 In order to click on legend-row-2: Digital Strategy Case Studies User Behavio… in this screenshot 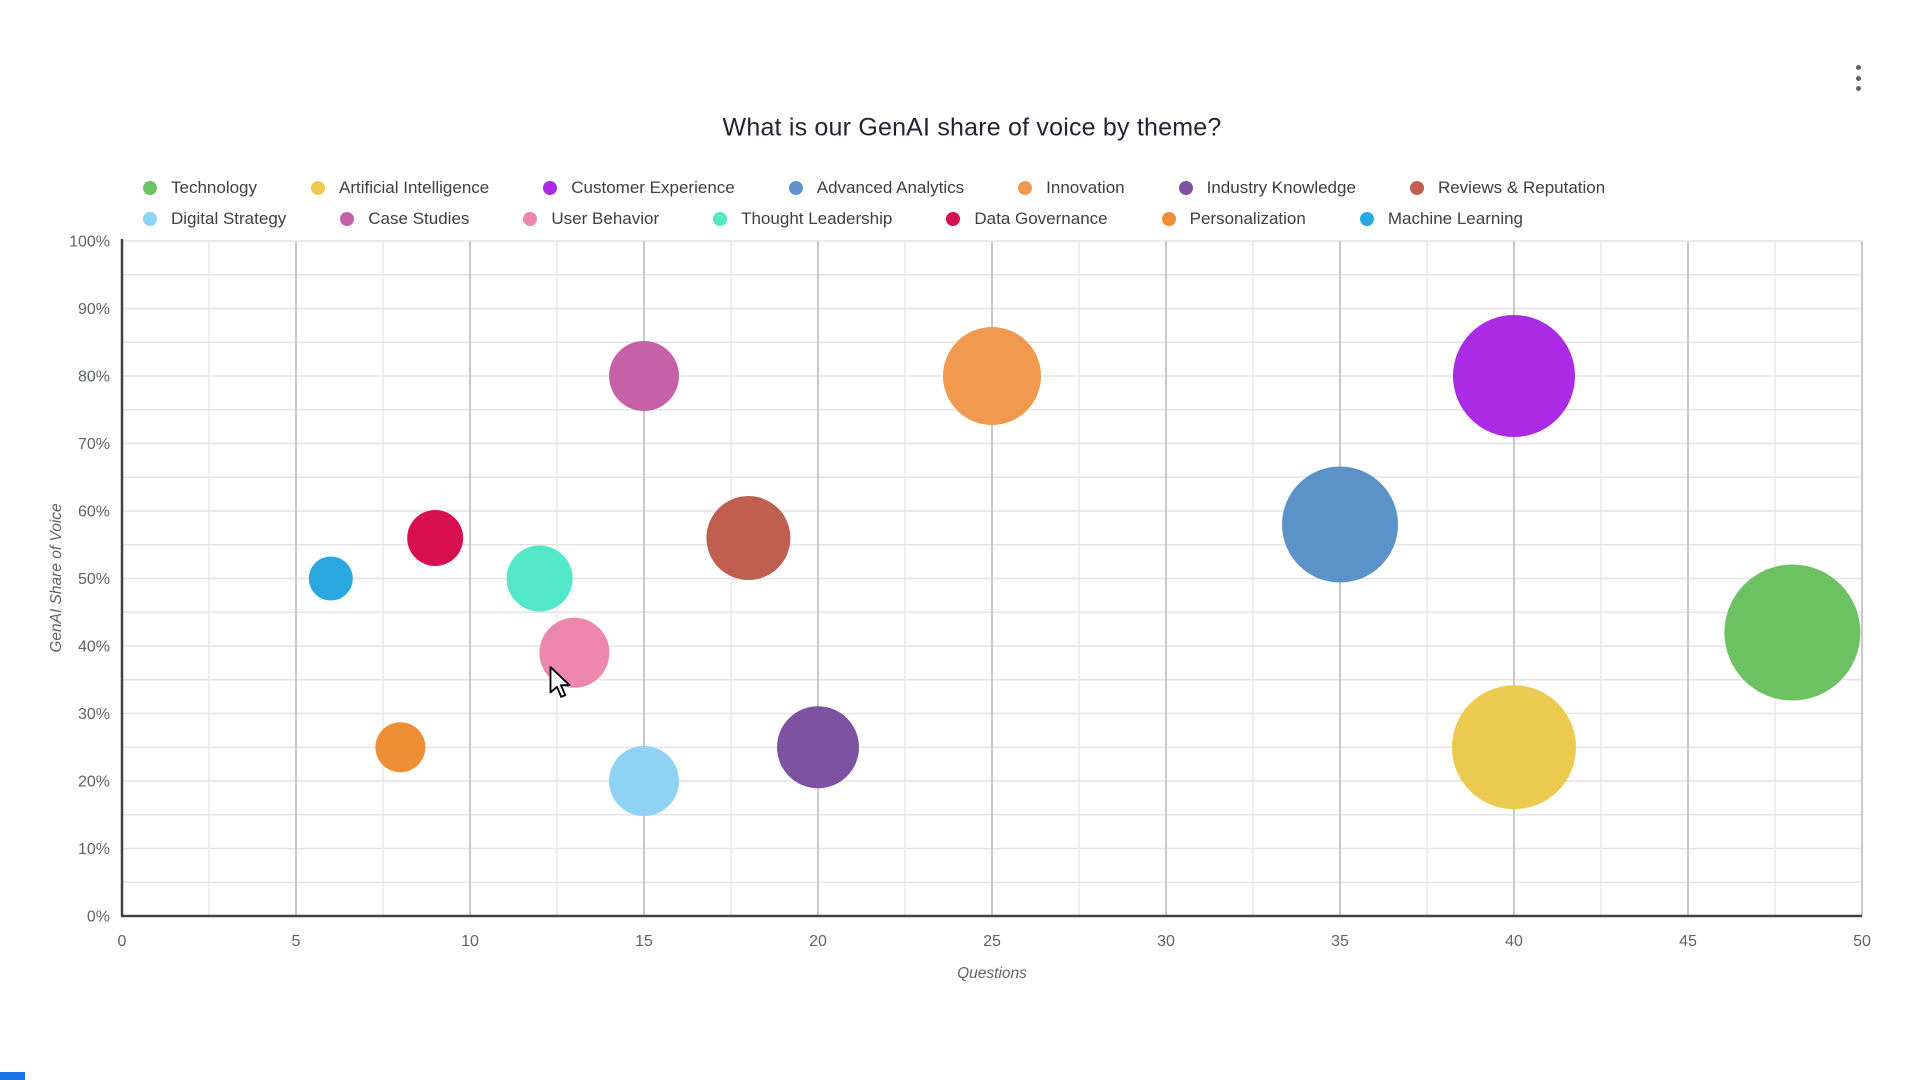, I will do `click(874, 219)`.